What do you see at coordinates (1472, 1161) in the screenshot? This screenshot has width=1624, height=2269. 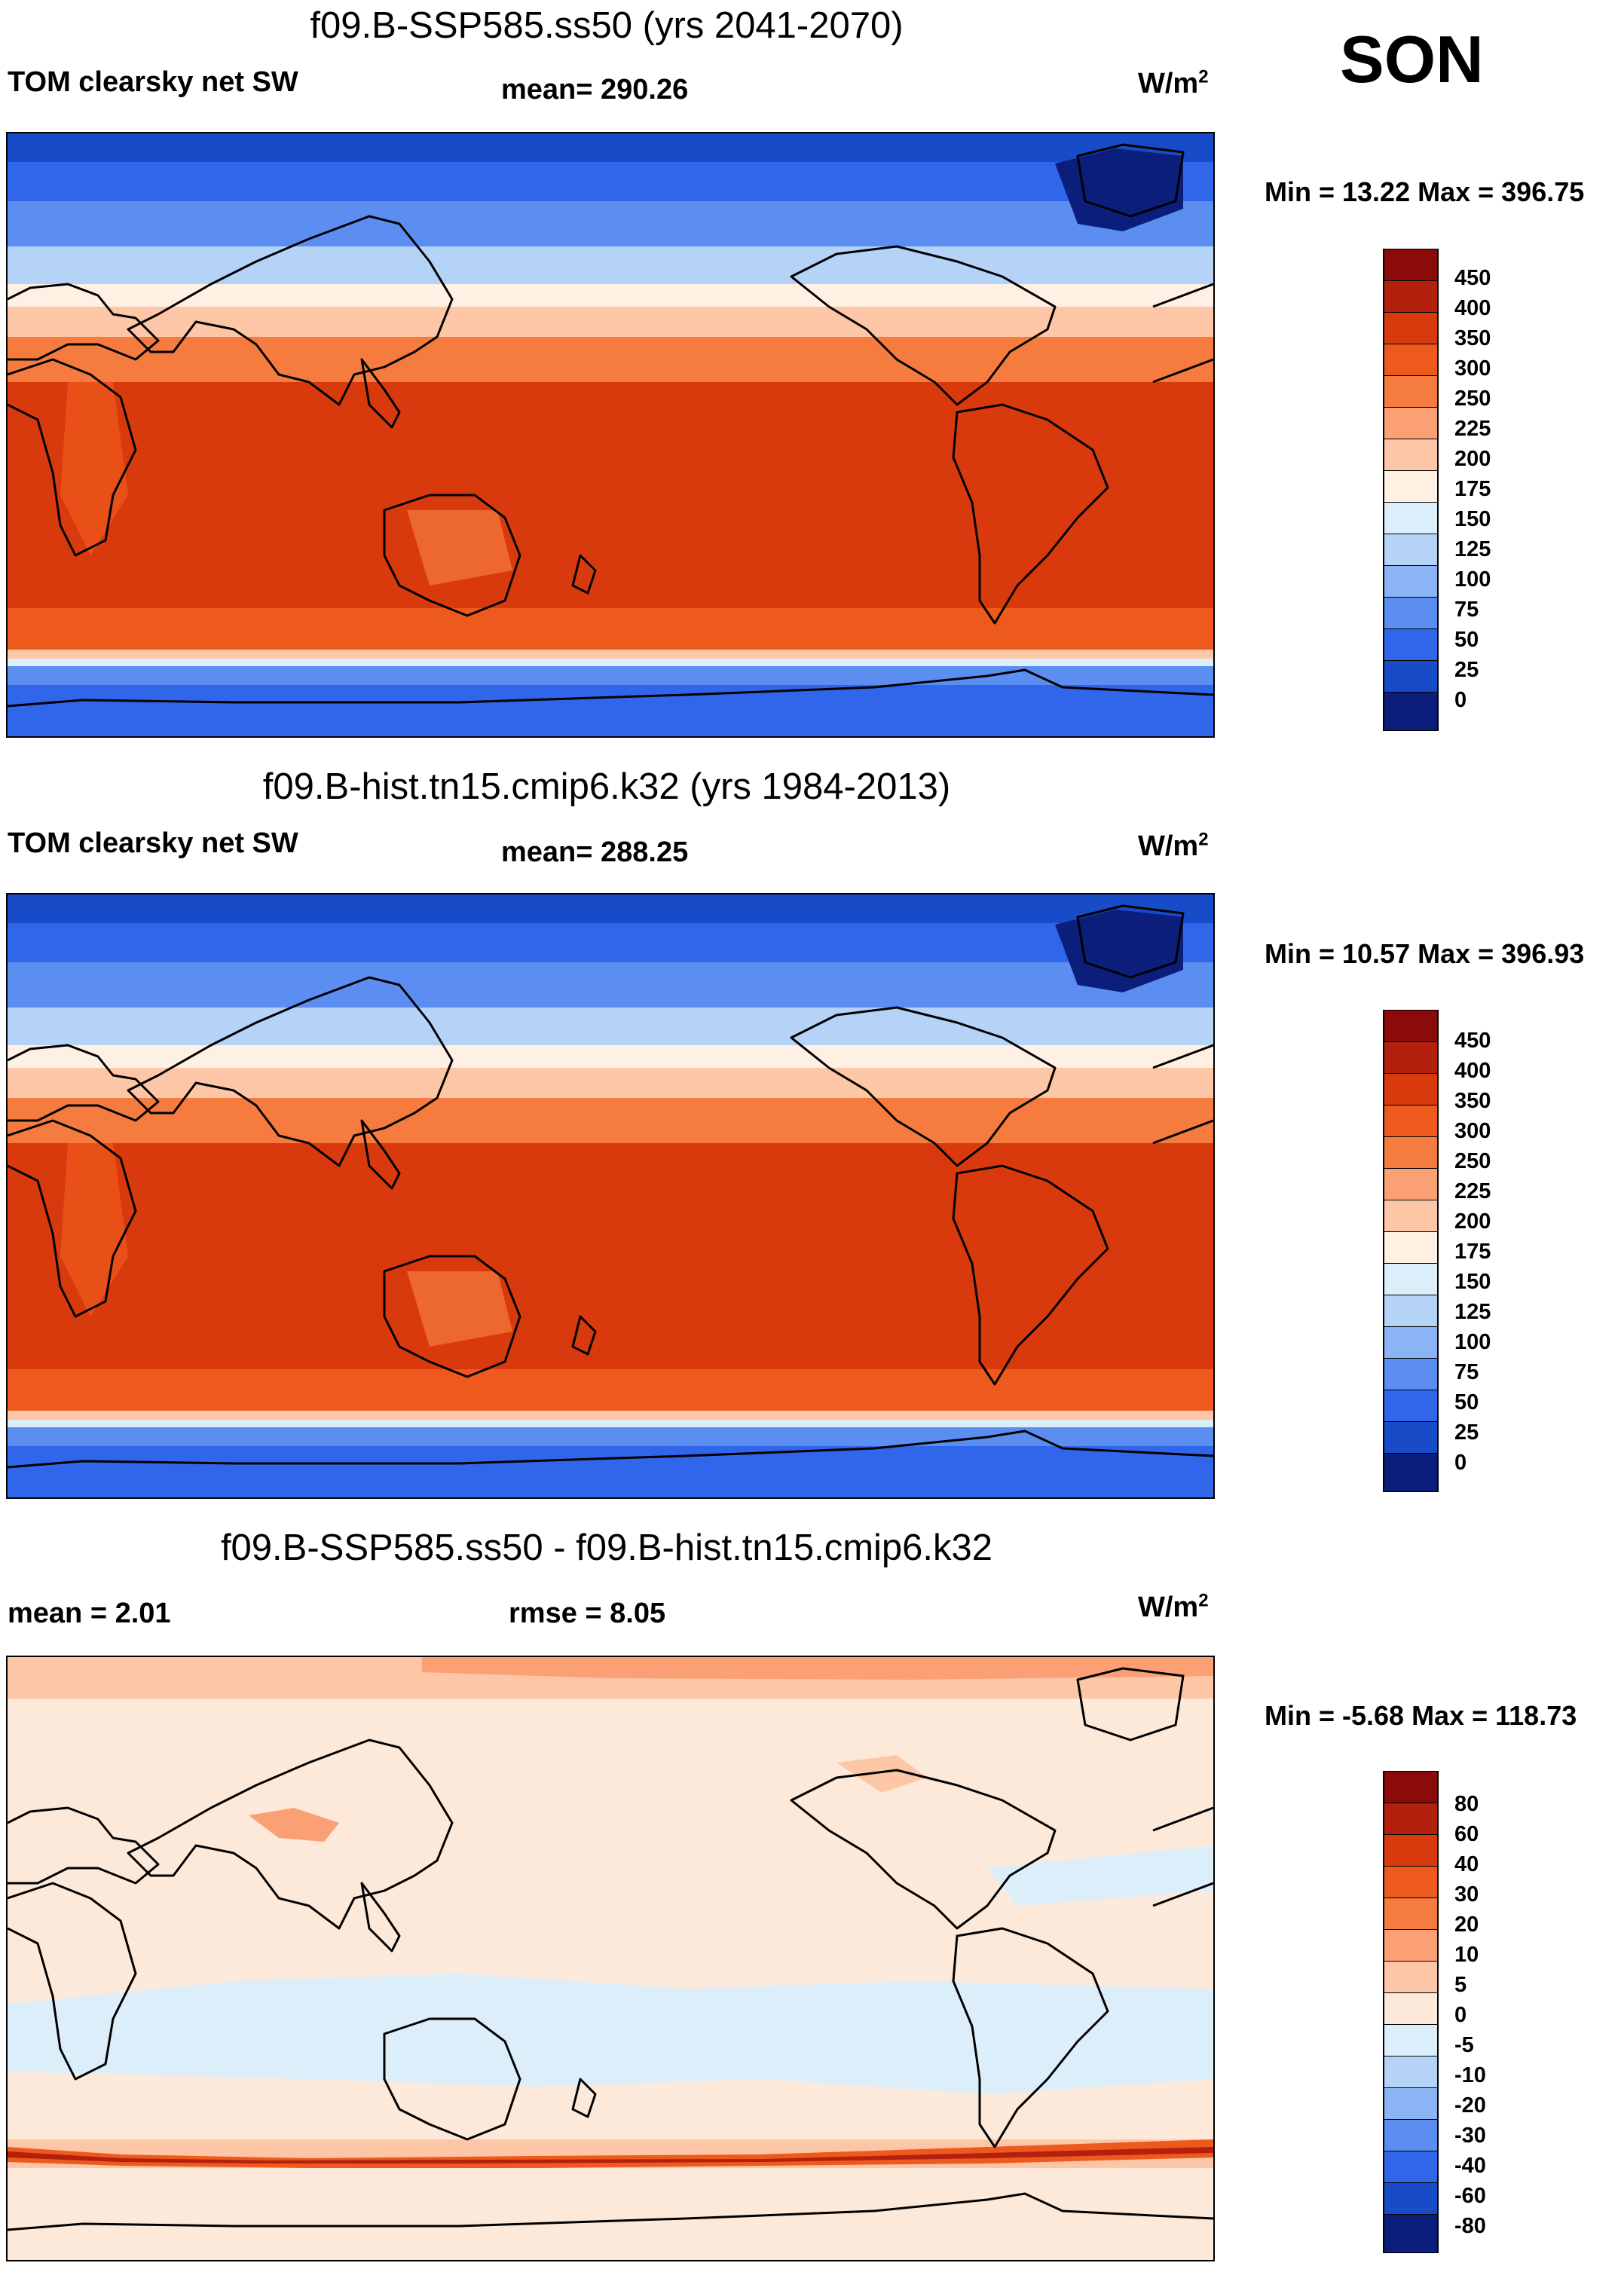 I see `panel-2-cb-label: 250` at bounding box center [1472, 1161].